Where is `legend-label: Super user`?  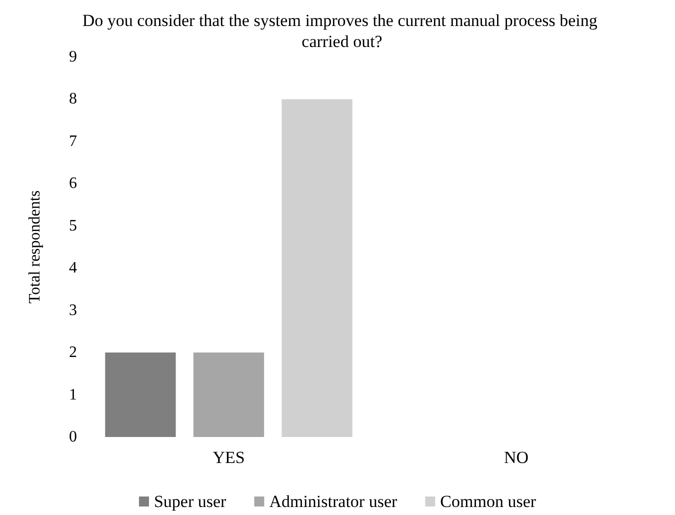 legend-label: Super user is located at coordinates (190, 501).